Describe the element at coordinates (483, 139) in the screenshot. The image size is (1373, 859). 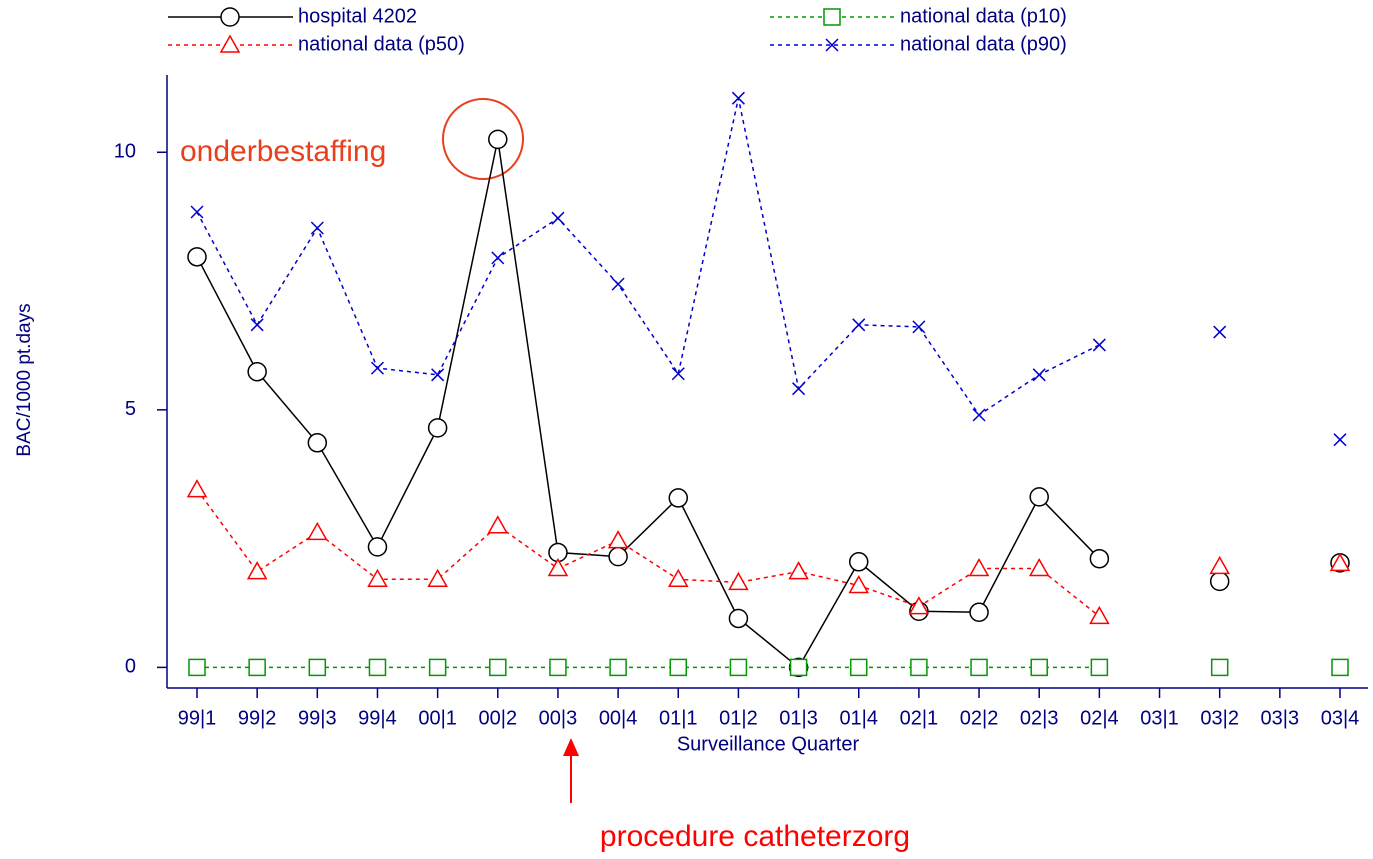
I see `annotation-circle` at that location.